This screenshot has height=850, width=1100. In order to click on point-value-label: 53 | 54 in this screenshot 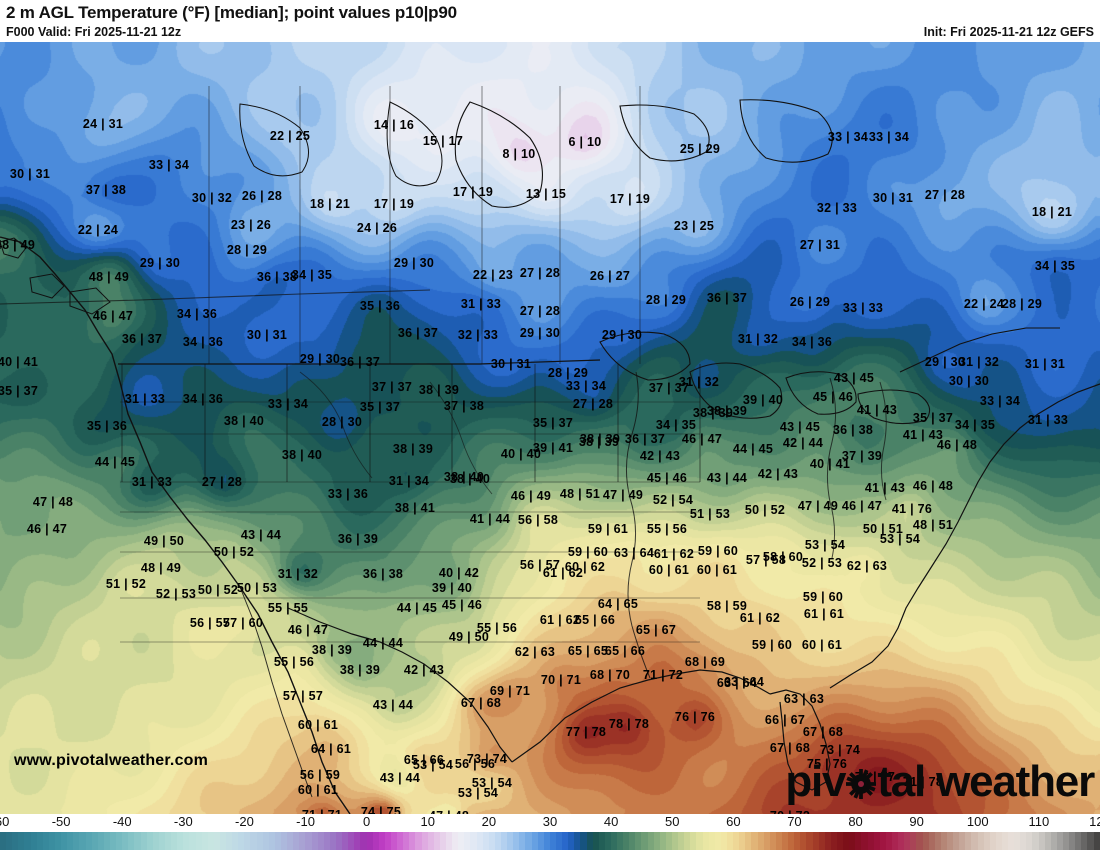, I will do `click(900, 539)`.